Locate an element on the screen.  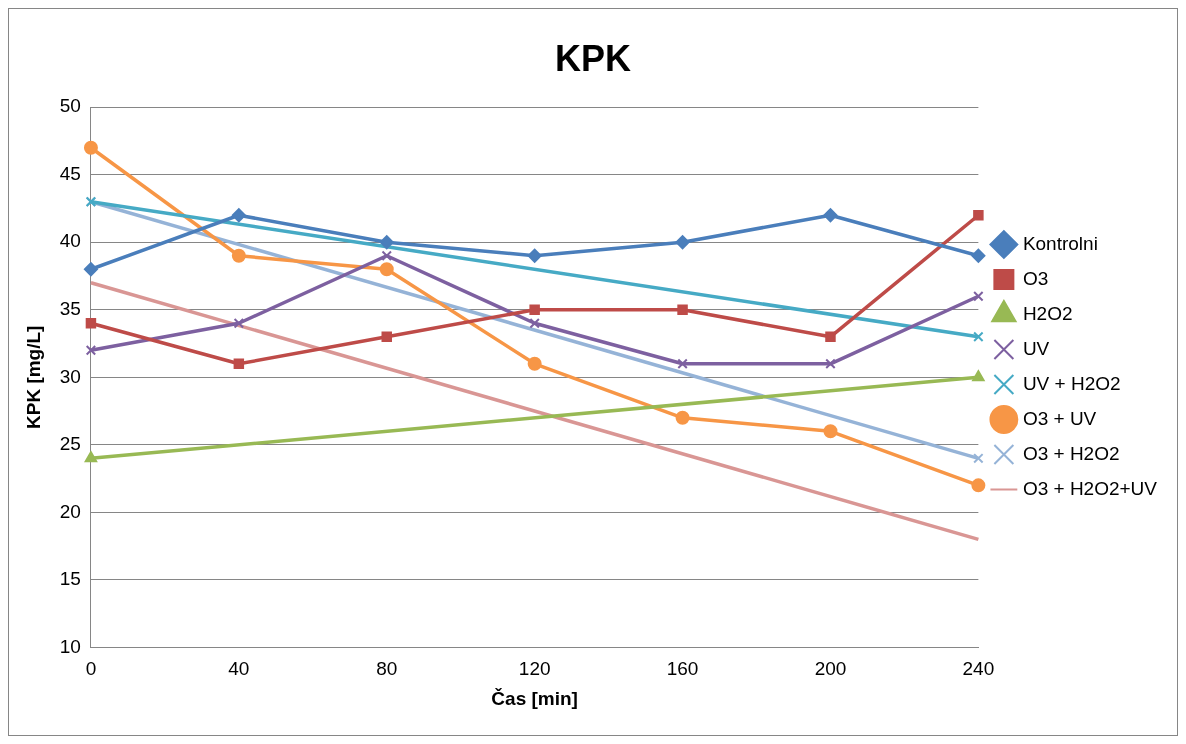
legend-label: UV is located at coordinates (1036, 348).